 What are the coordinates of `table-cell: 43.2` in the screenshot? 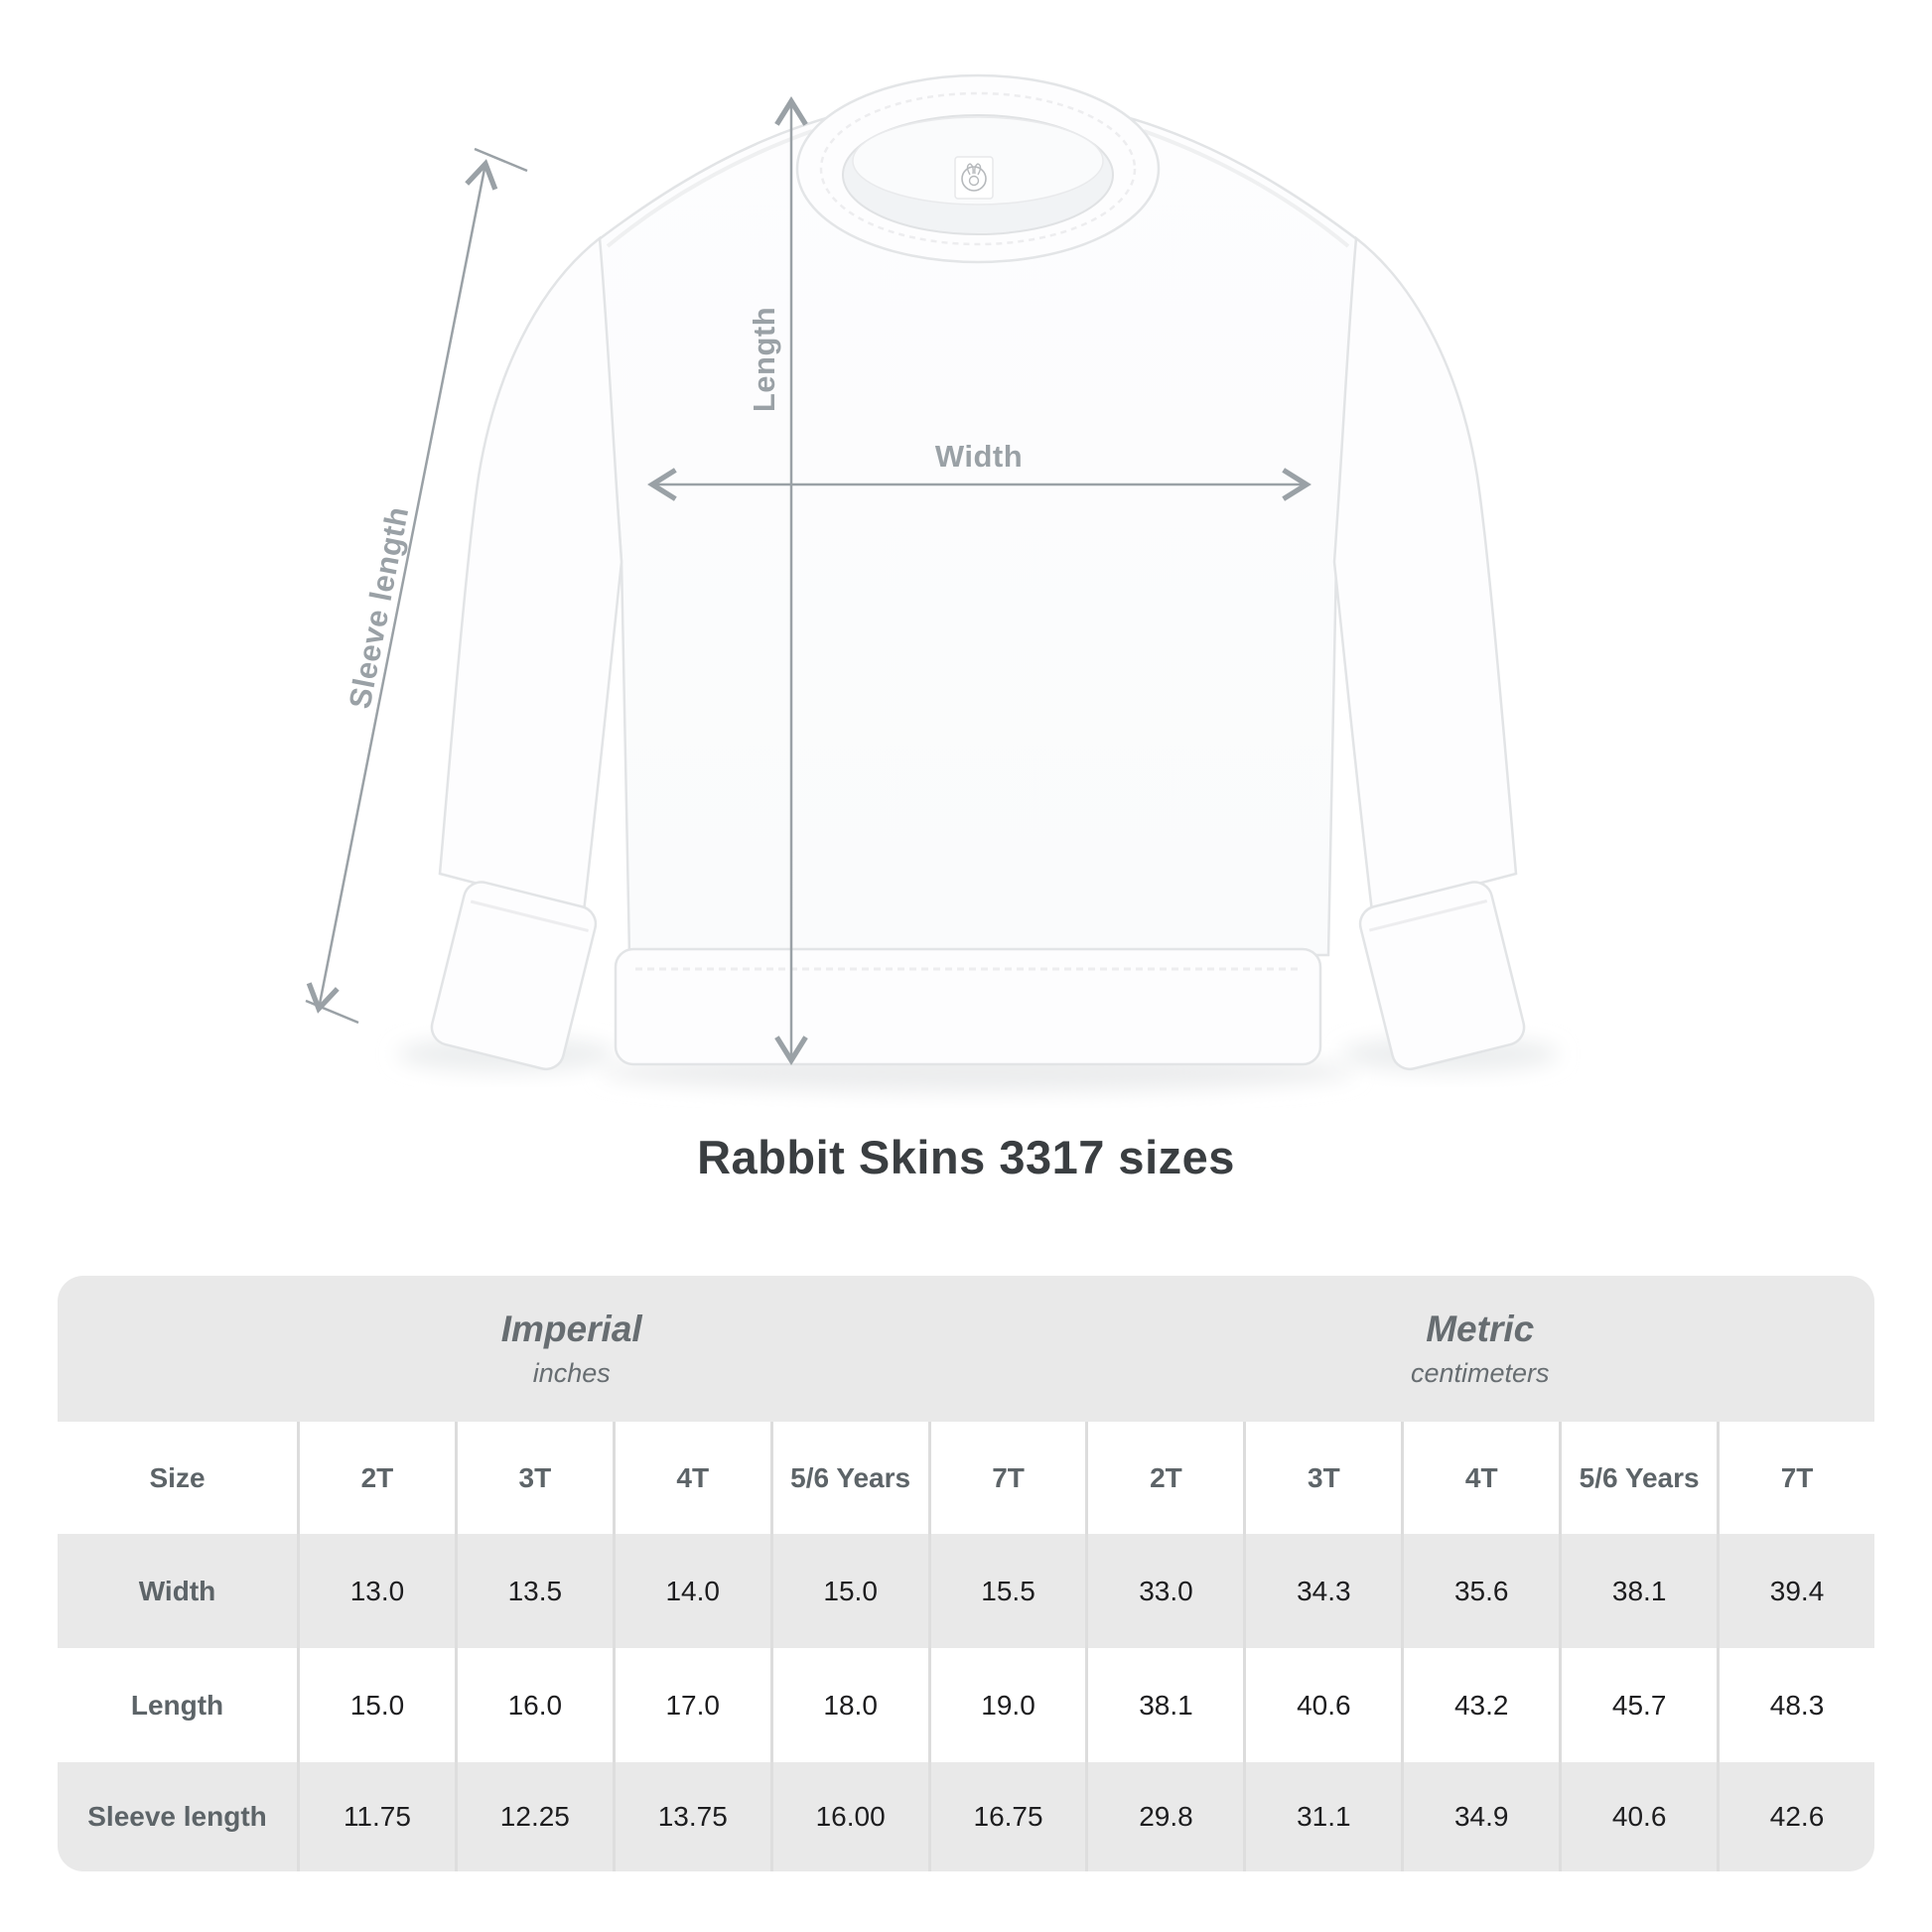 It's located at (1480, 1705).